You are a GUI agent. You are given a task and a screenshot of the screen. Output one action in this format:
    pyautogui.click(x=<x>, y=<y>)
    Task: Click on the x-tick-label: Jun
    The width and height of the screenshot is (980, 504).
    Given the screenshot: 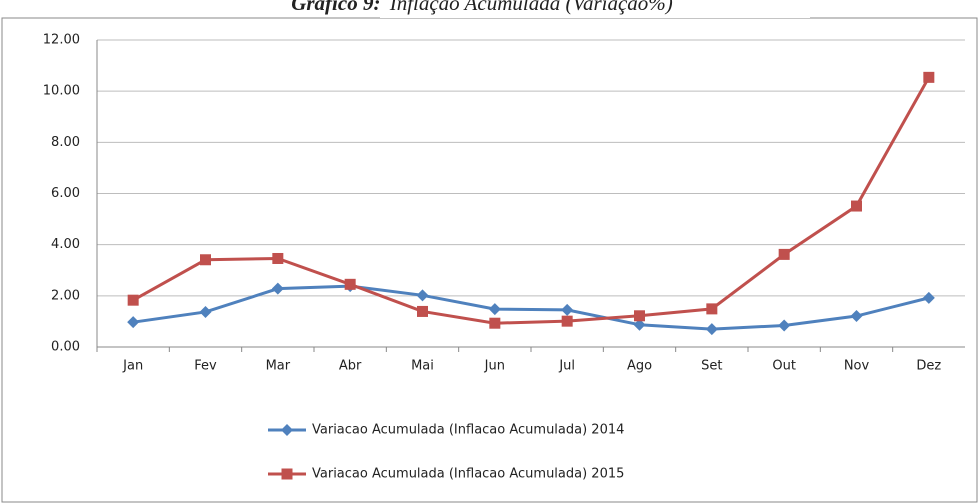 What is the action you would take?
    pyautogui.click(x=494, y=366)
    